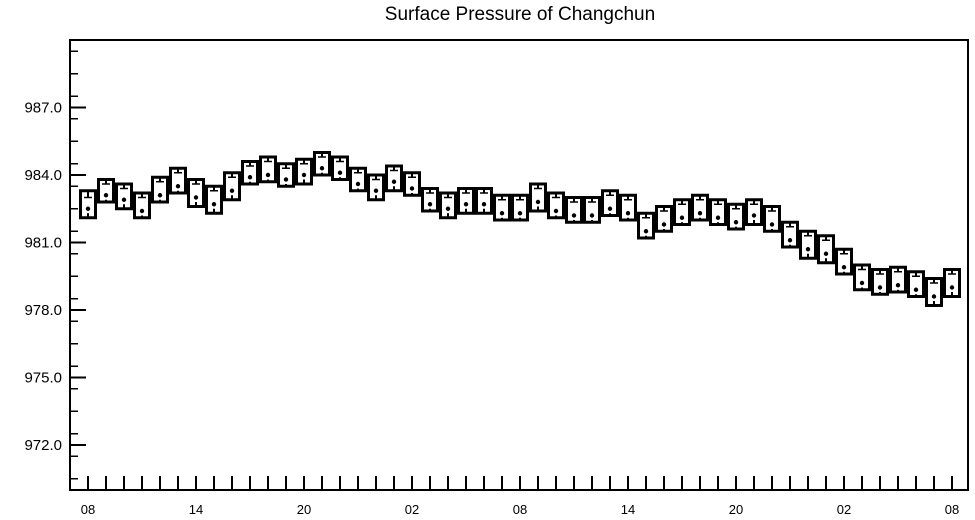  What do you see at coordinates (43, 175) in the screenshot?
I see `y-tick-label: 984.0` at bounding box center [43, 175].